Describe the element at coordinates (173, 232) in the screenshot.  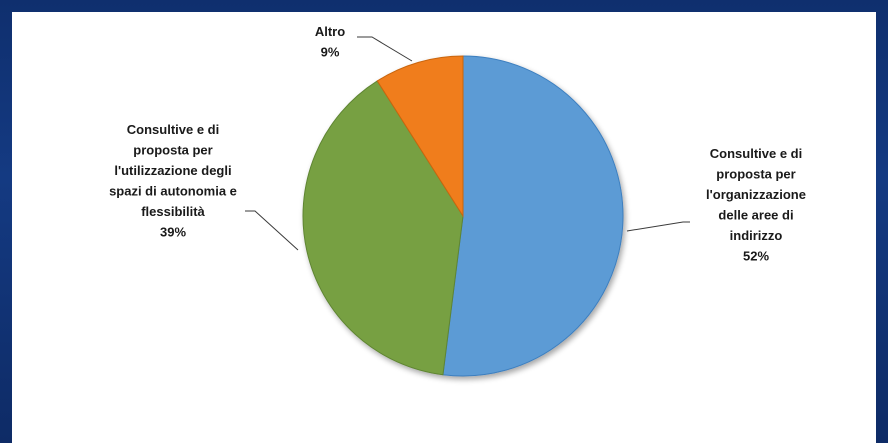
I see `slice-value-label-2: 39%` at that location.